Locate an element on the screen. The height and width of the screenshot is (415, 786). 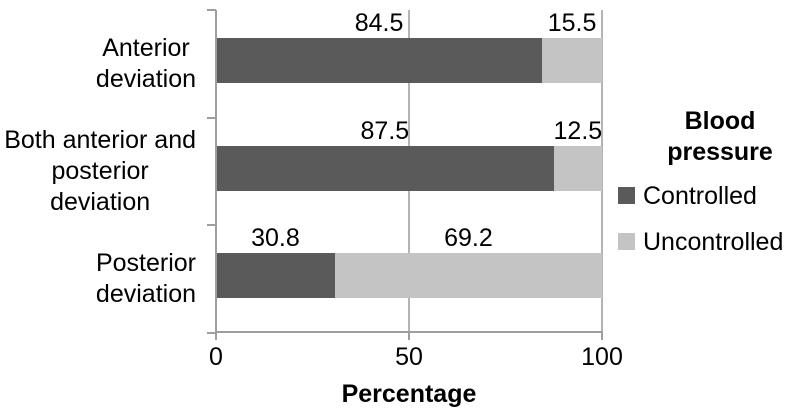
bar-value-label: 12.5 is located at coordinates (578, 130).